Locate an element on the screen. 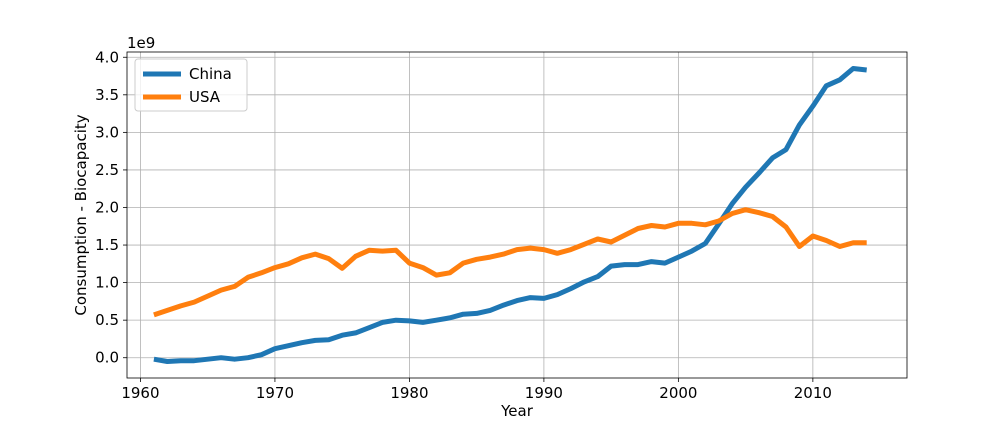 This screenshot has width=1008, height=432. legend-label-usa: USA is located at coordinates (205, 97).